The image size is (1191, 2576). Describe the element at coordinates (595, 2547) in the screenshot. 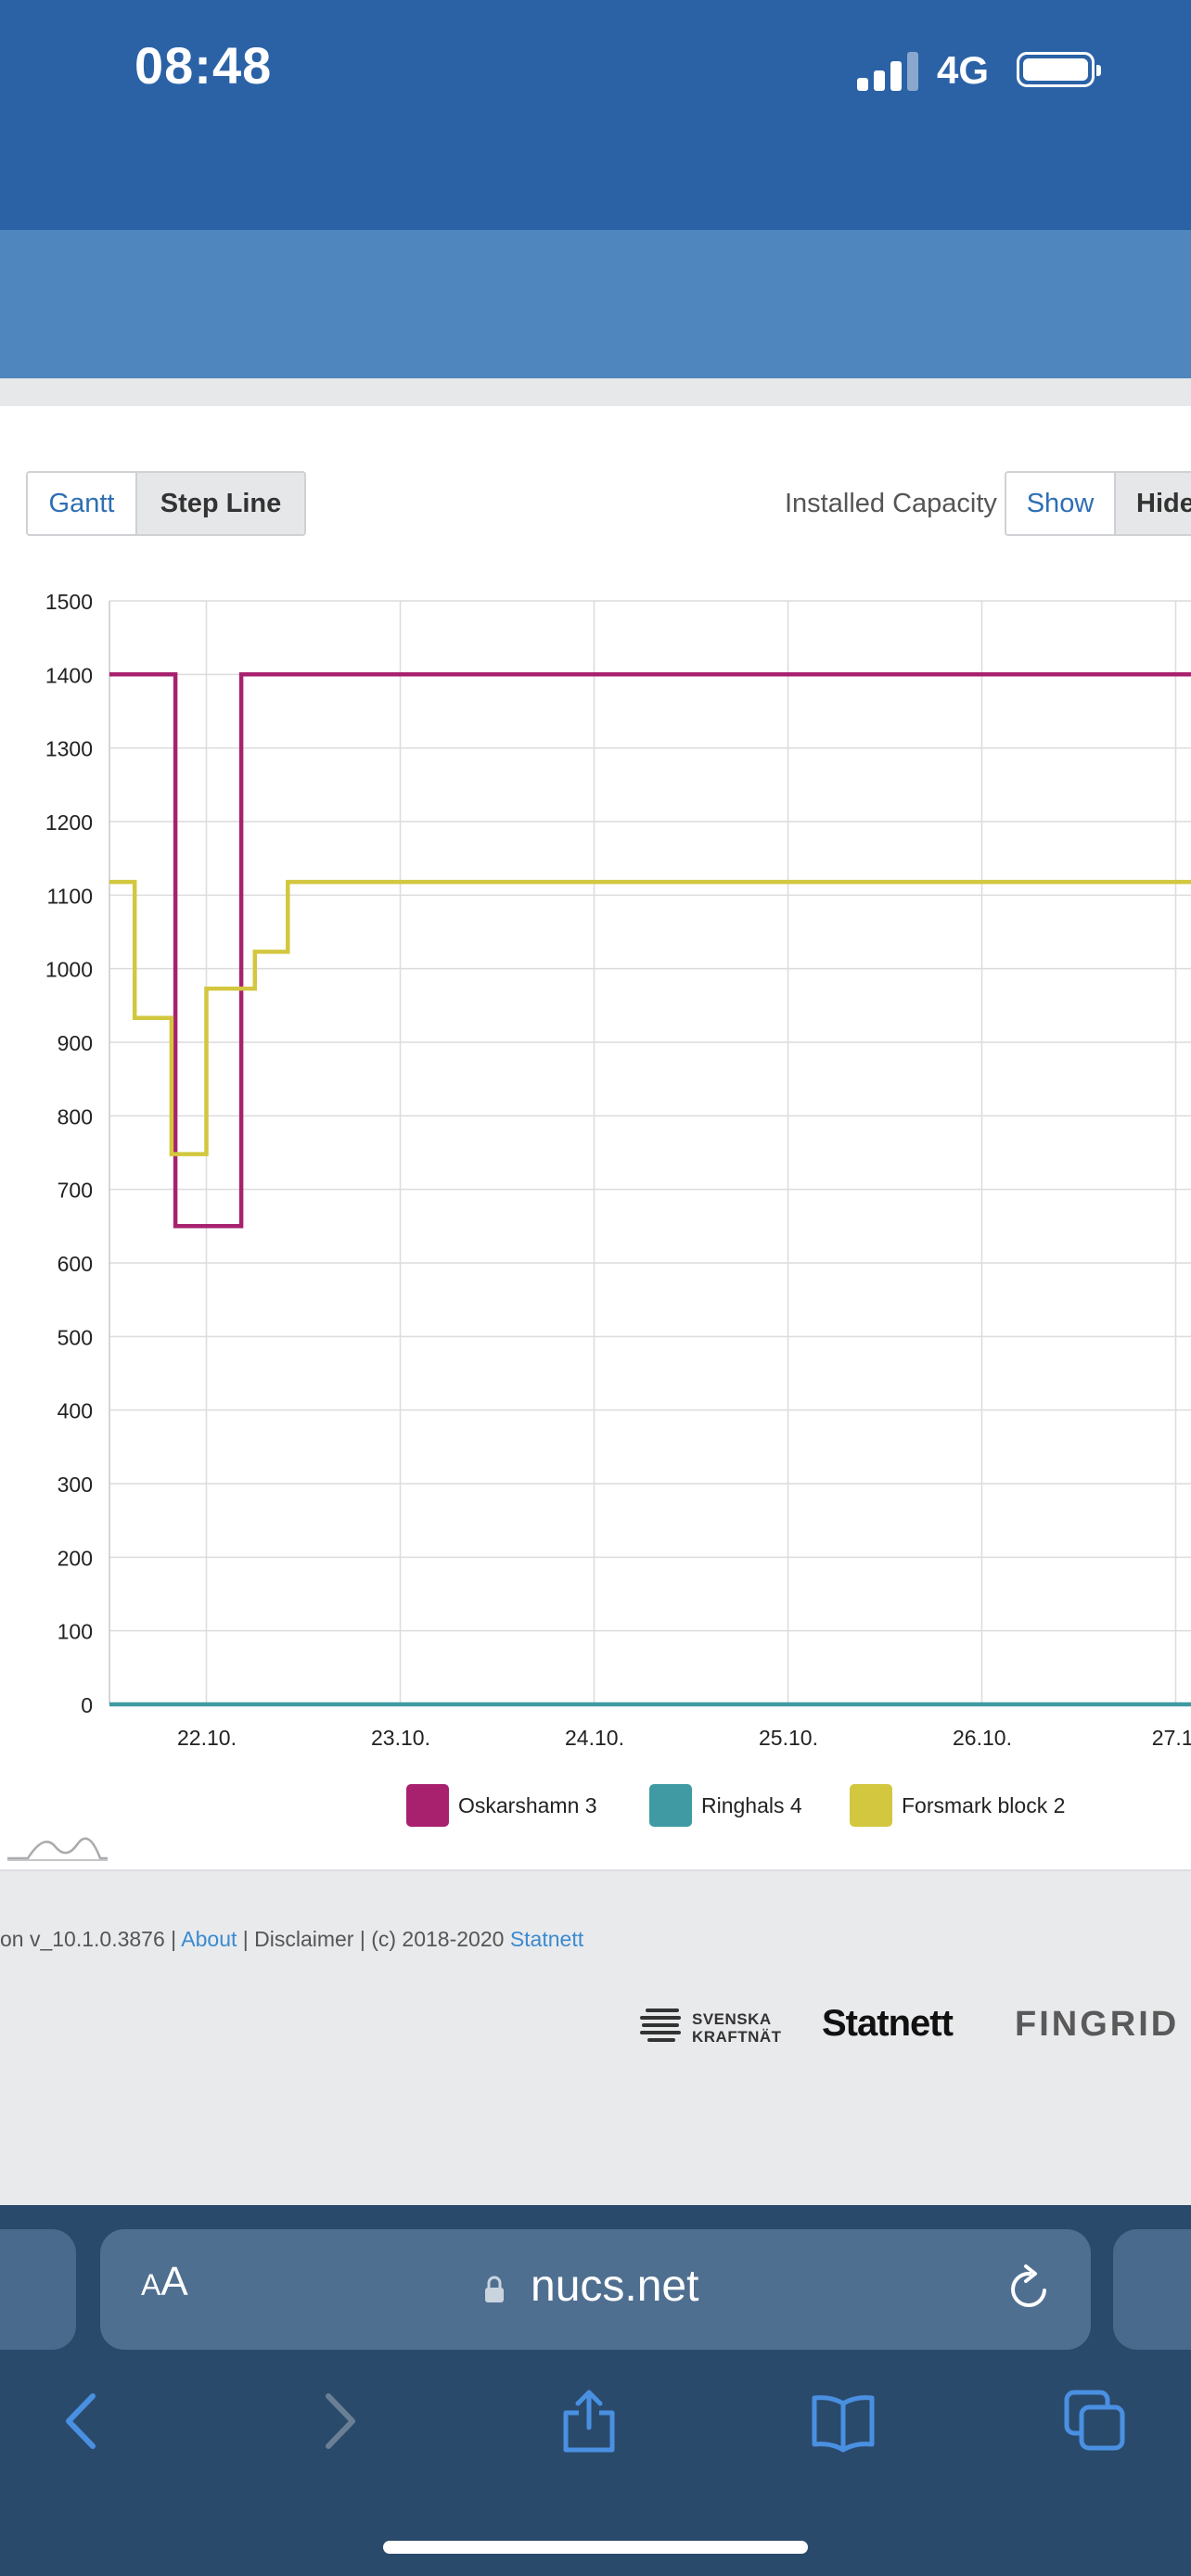

I see `home-indicator` at that location.